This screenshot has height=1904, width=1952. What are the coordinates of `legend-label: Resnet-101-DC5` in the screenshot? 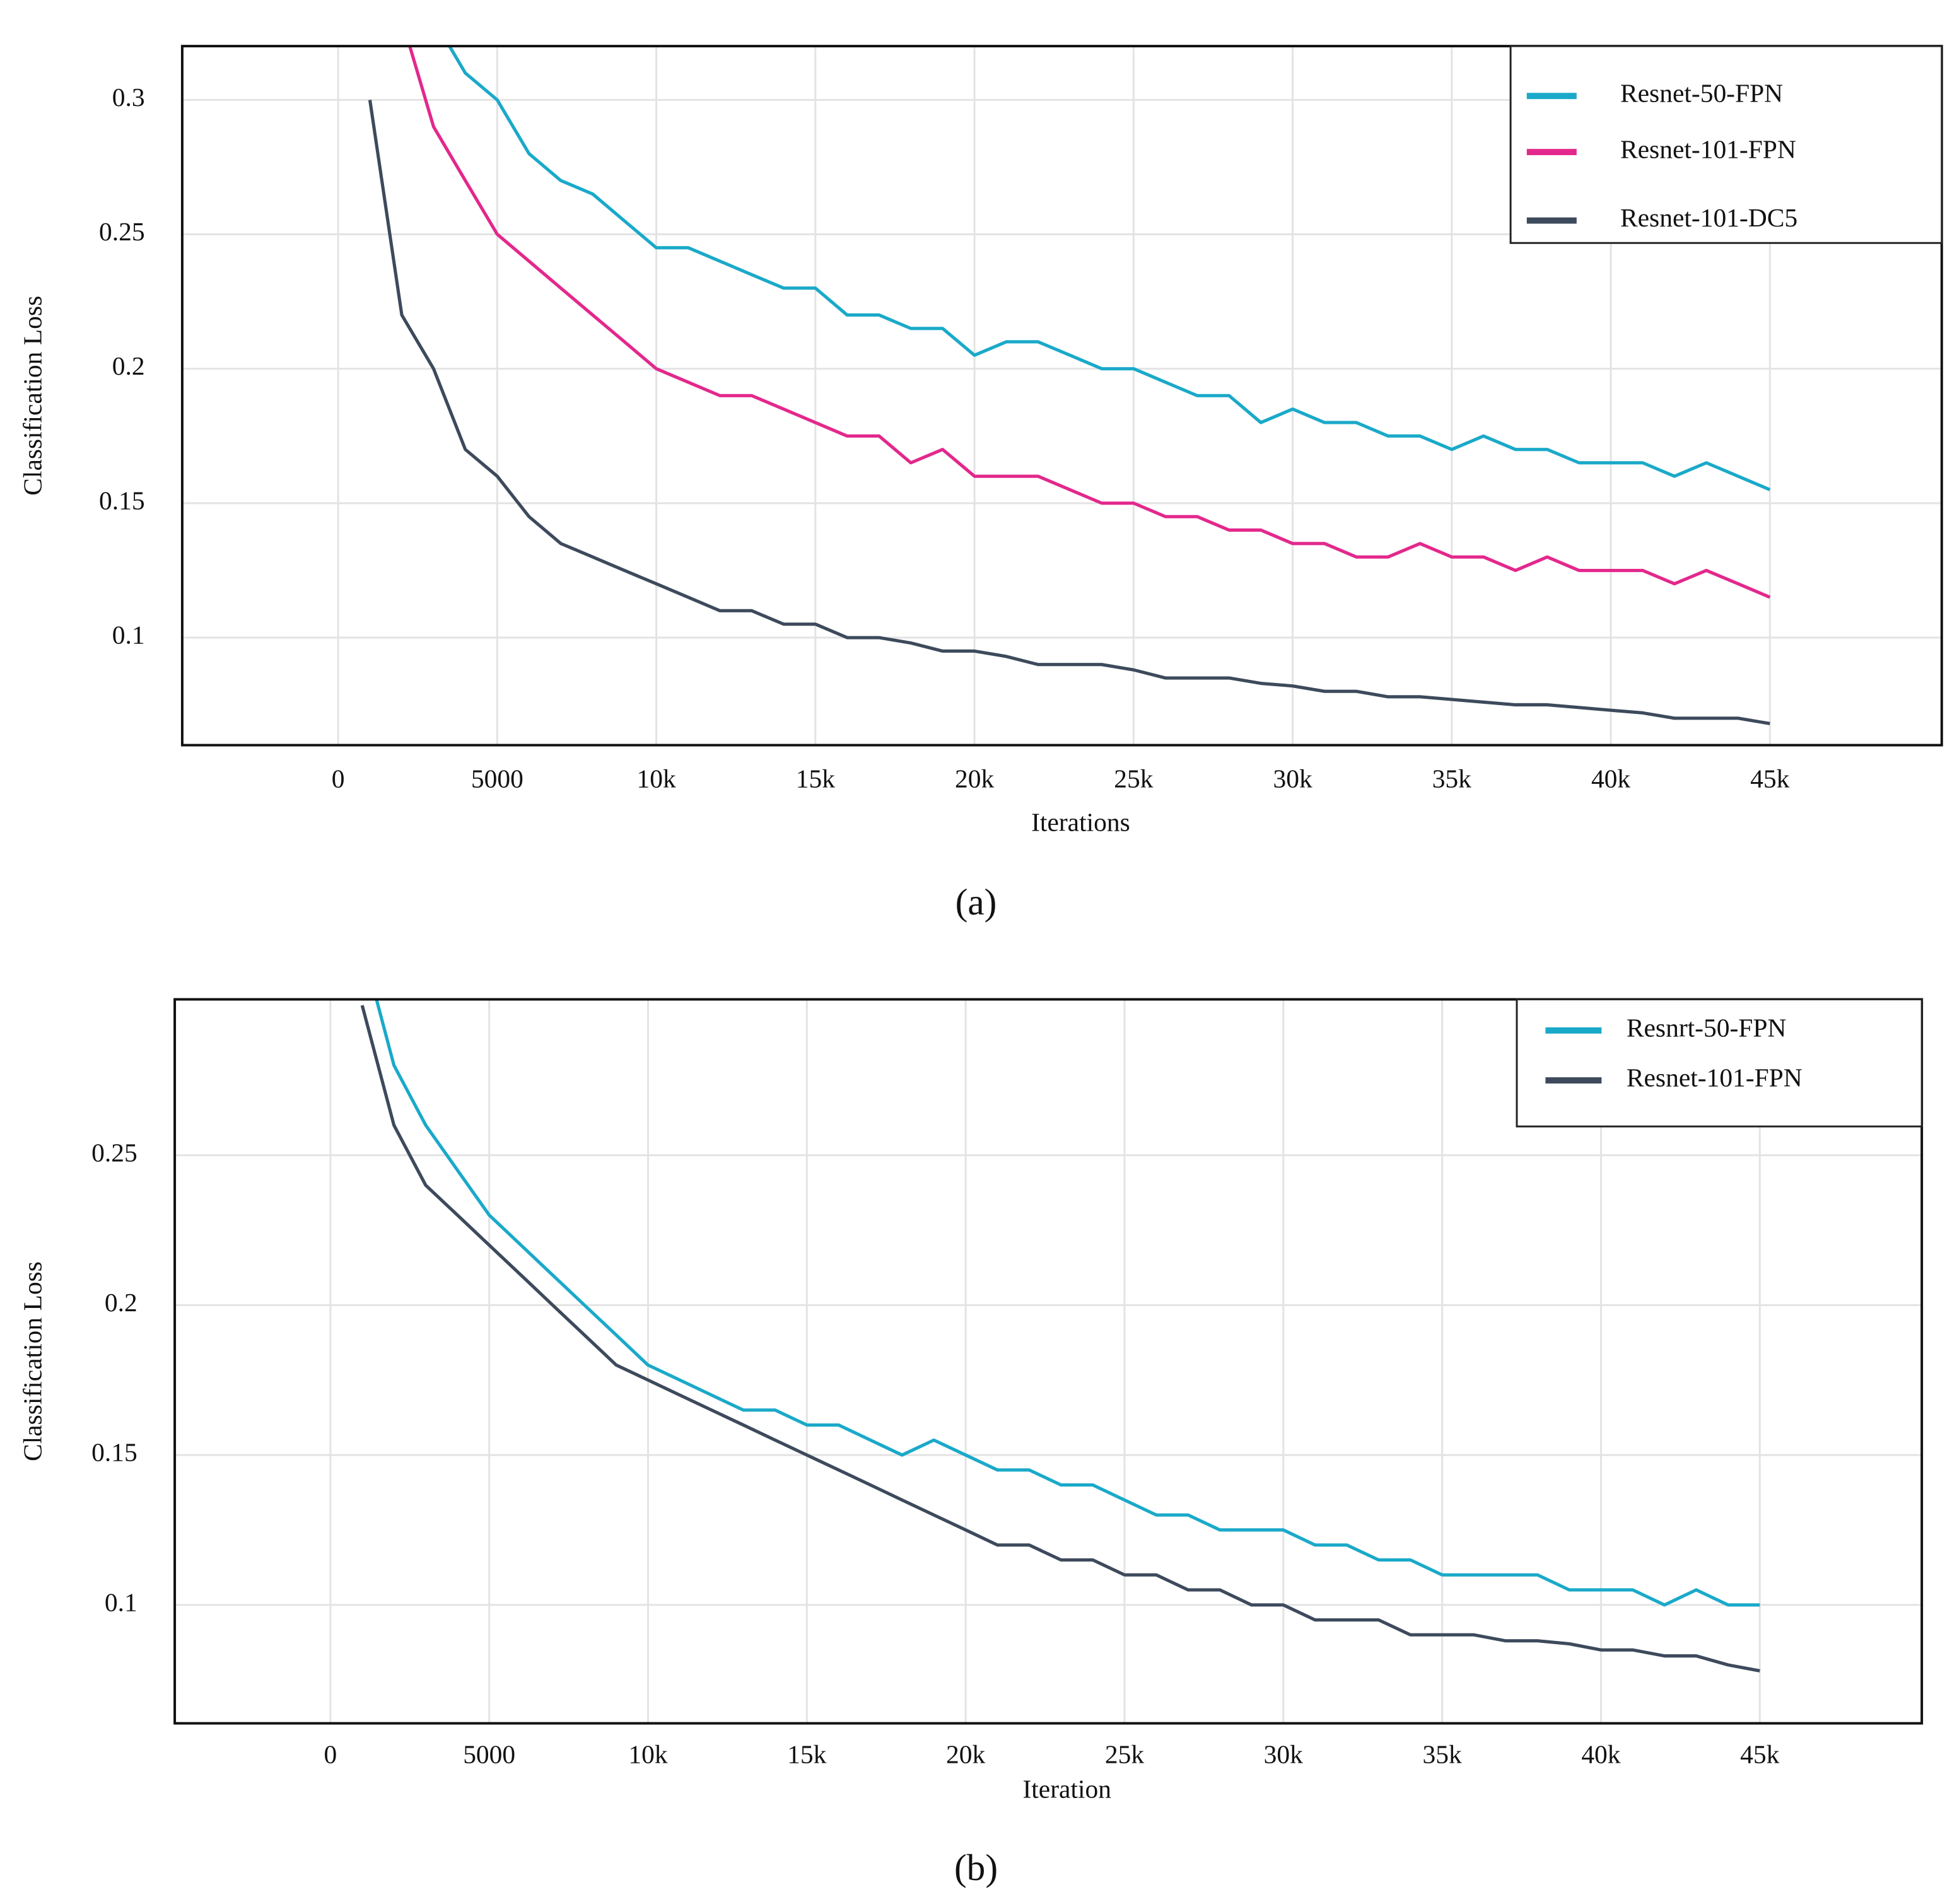 It's located at (1708, 217).